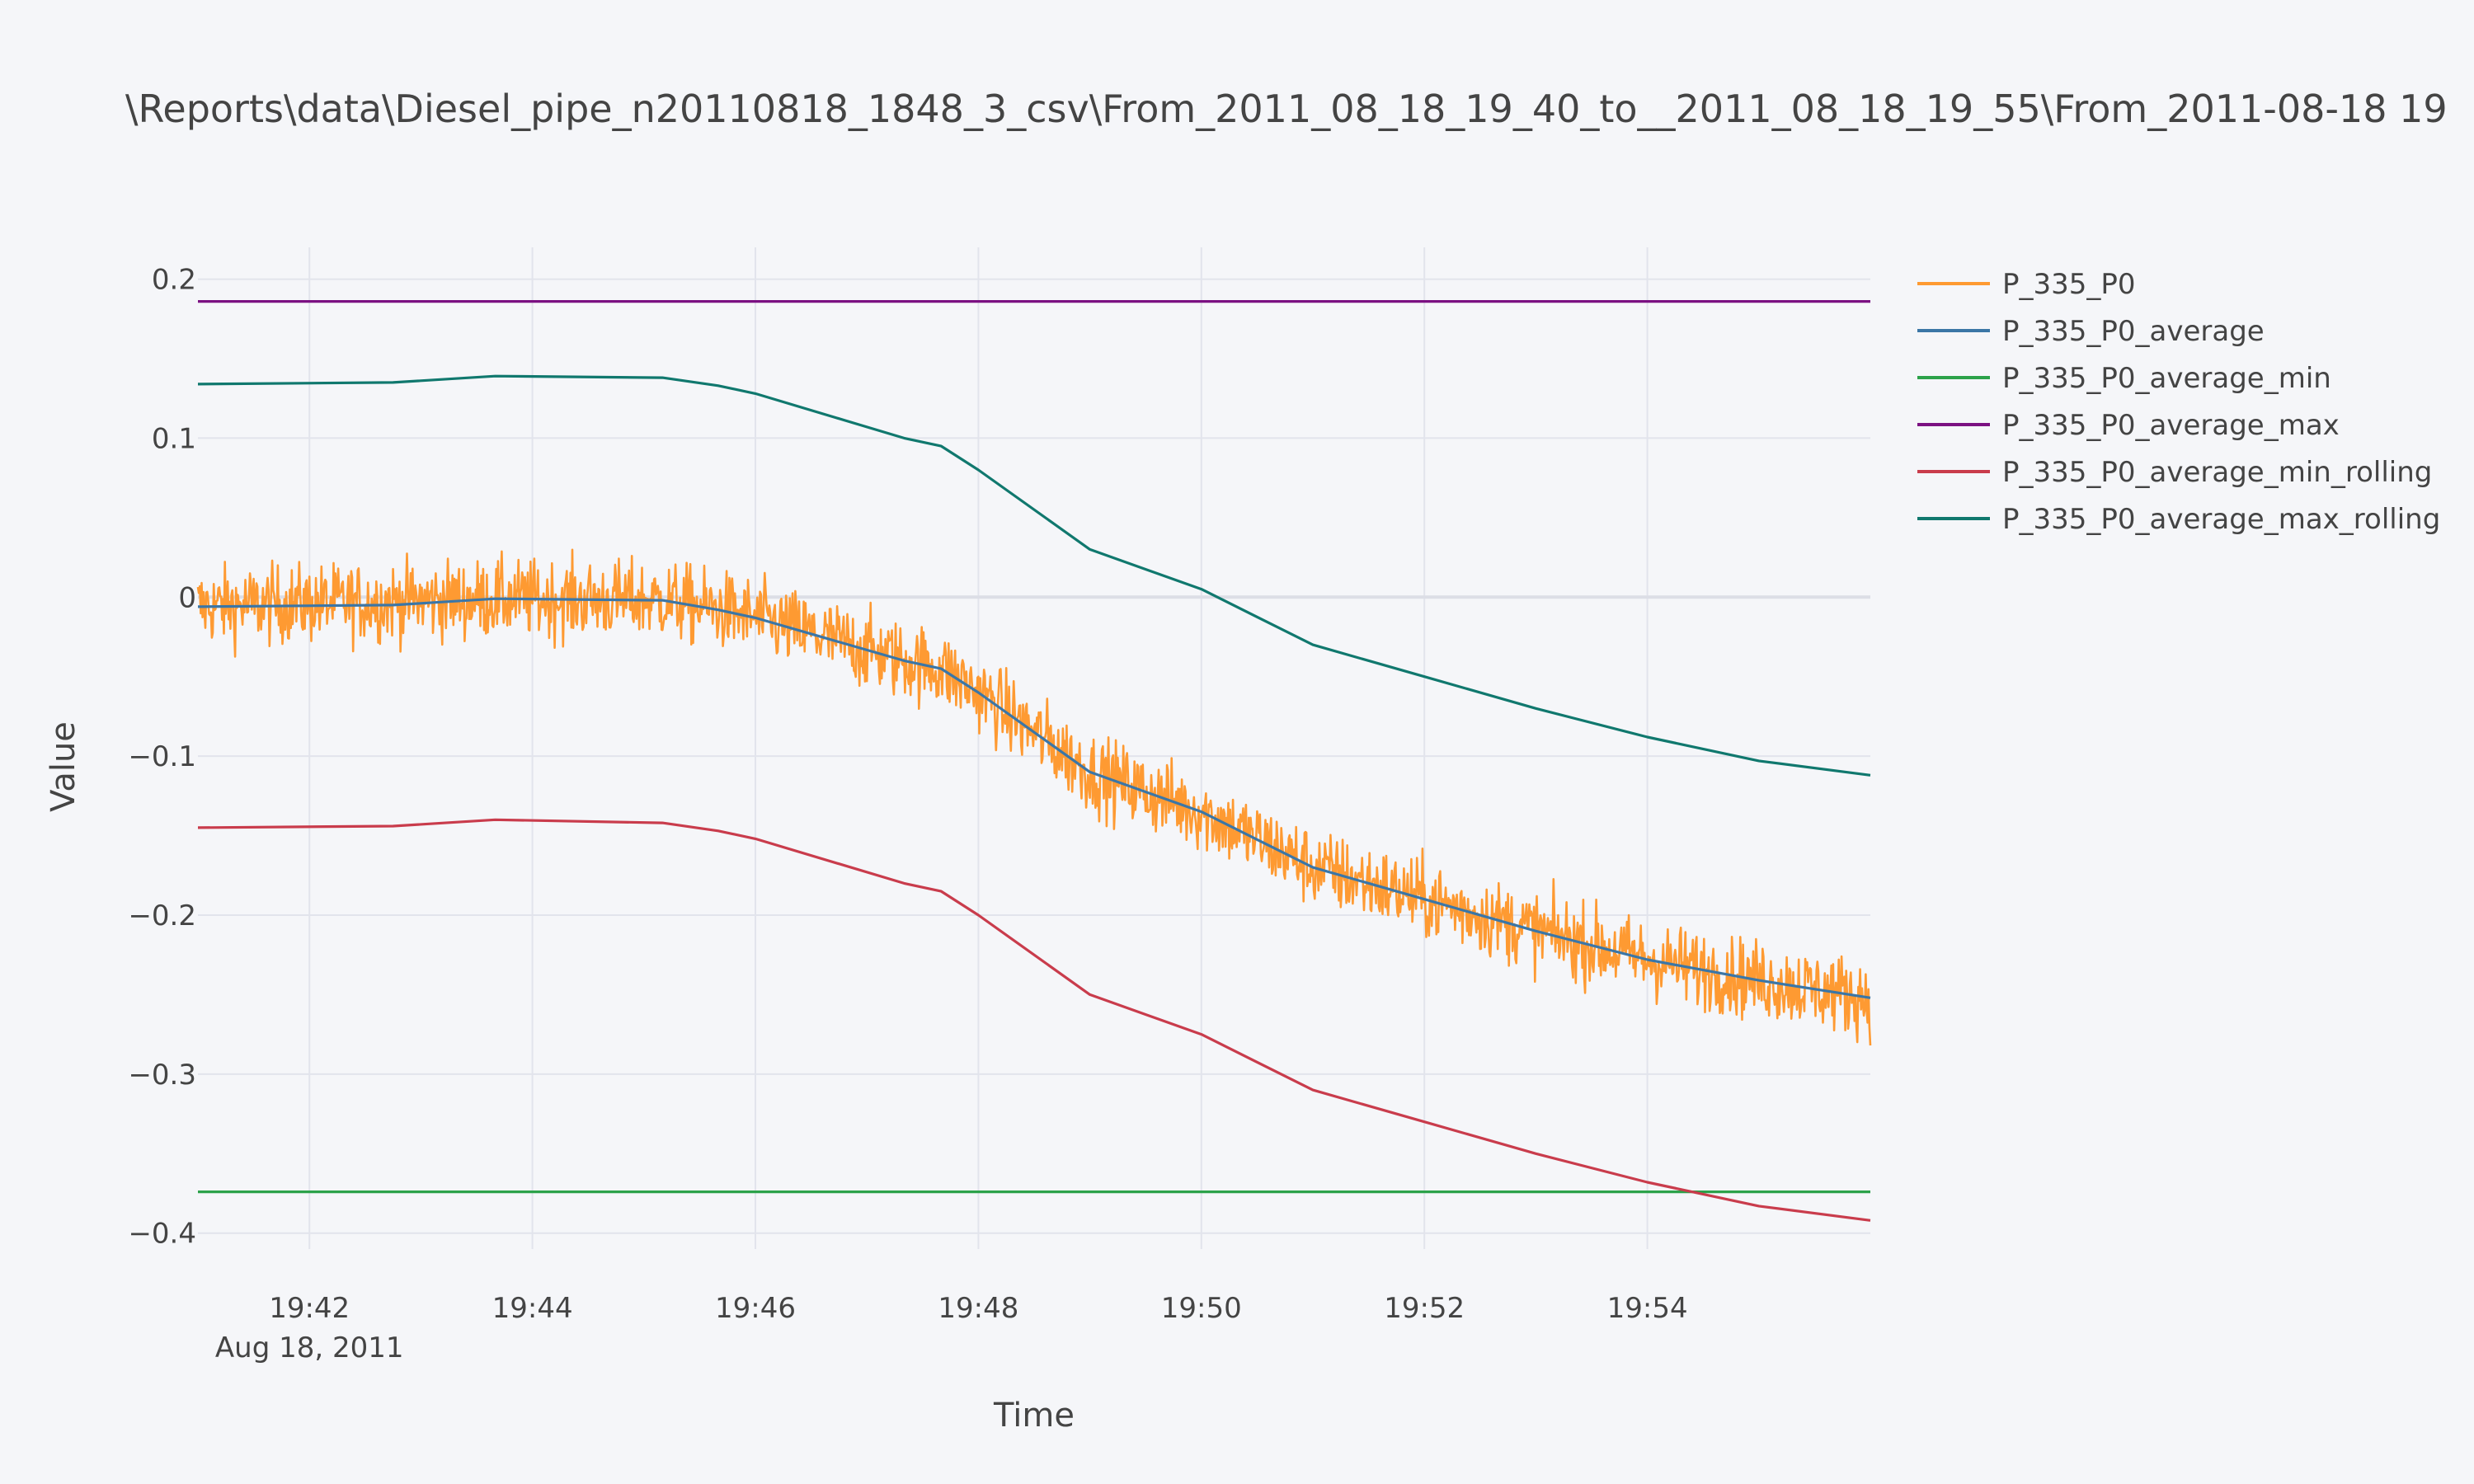  I want to click on y-tick-label: −0.1, so click(162, 756).